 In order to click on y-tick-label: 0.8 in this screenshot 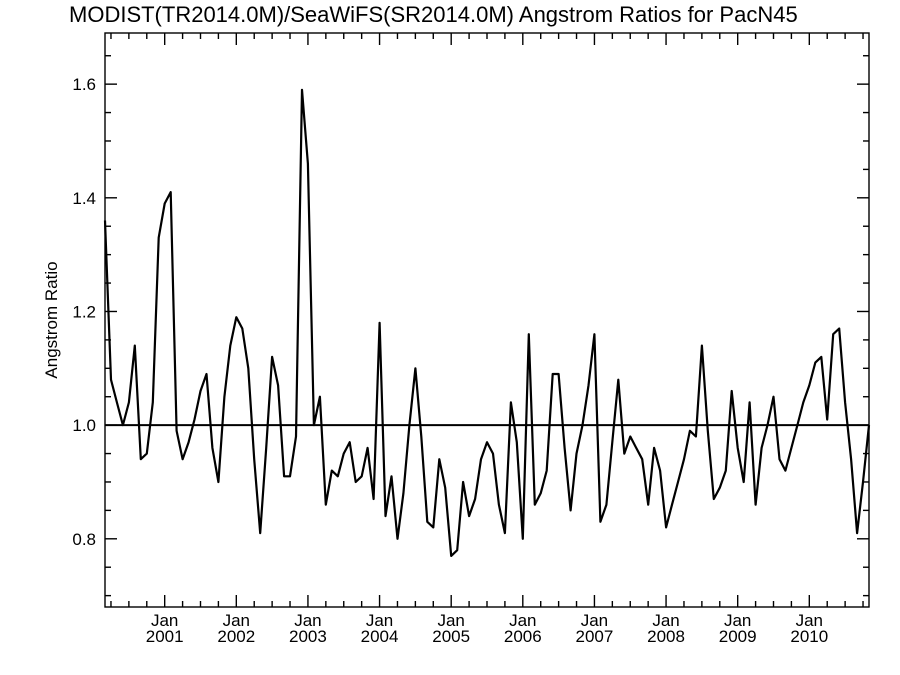, I will do `click(84, 539)`.